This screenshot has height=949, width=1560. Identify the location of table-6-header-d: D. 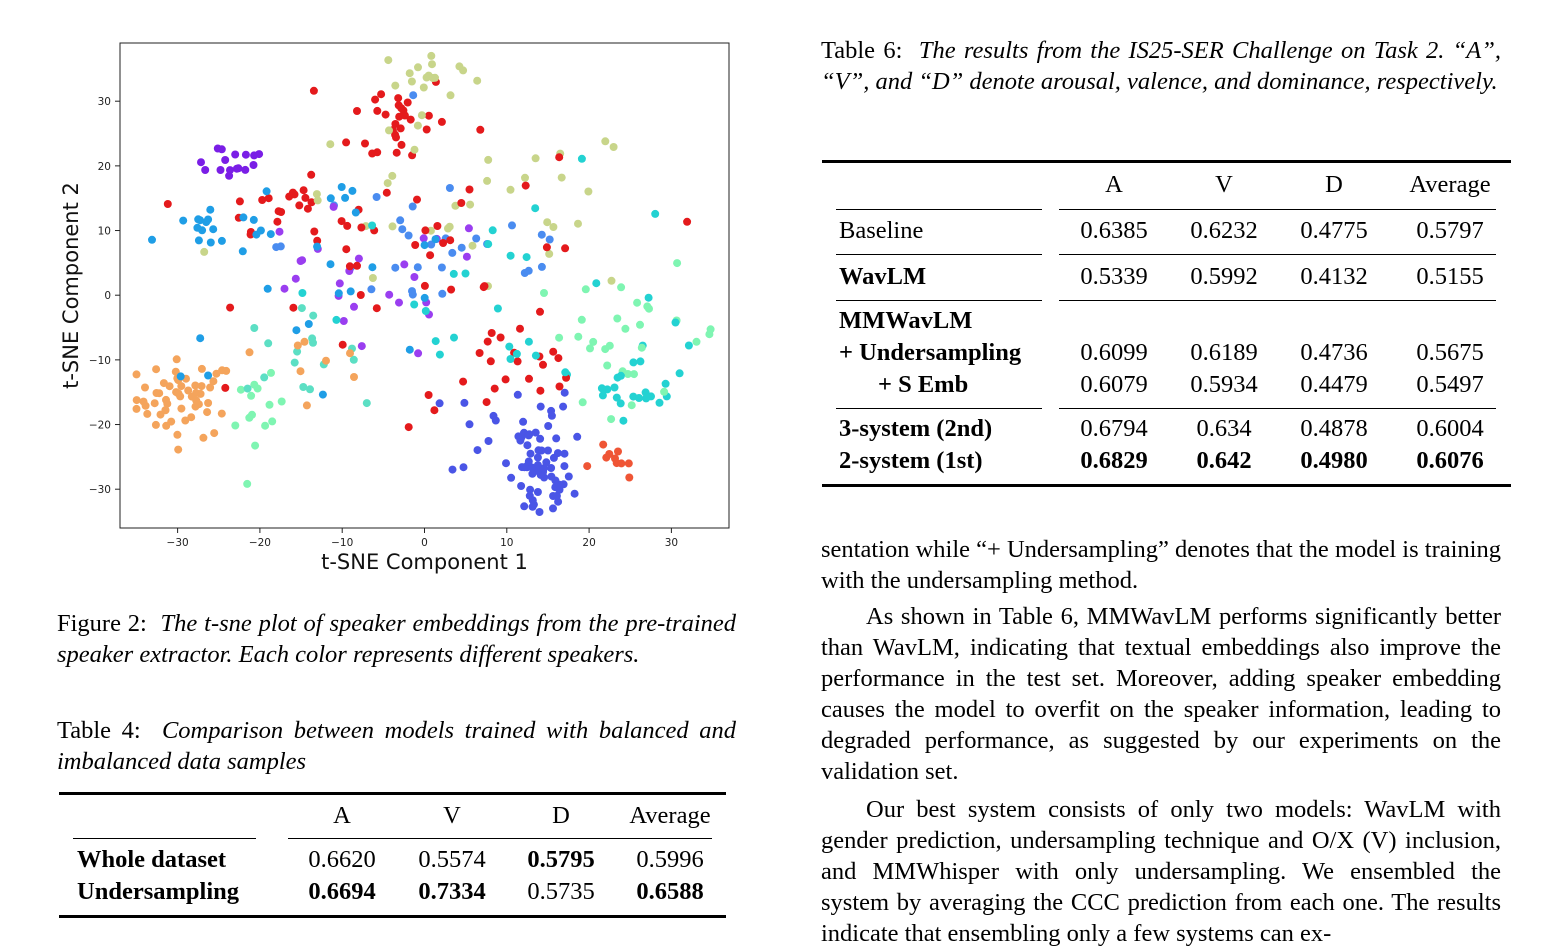
(1334, 184).